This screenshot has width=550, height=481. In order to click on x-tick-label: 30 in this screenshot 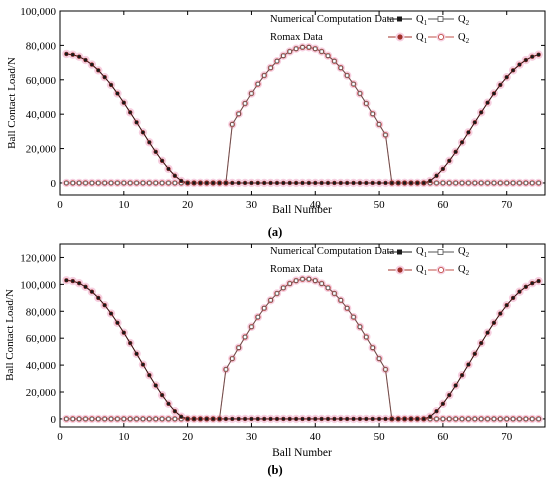, I will do `click(252, 437)`.